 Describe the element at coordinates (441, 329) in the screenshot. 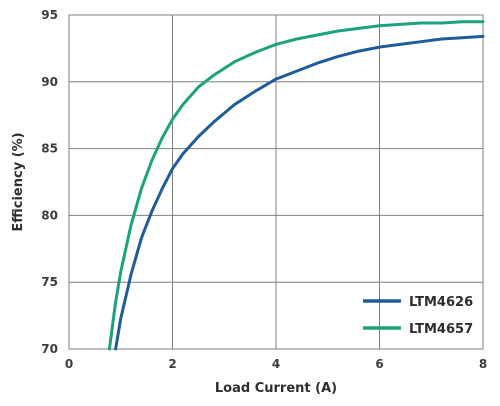

I see `legend-label-ltm4657: LTM4657` at that location.